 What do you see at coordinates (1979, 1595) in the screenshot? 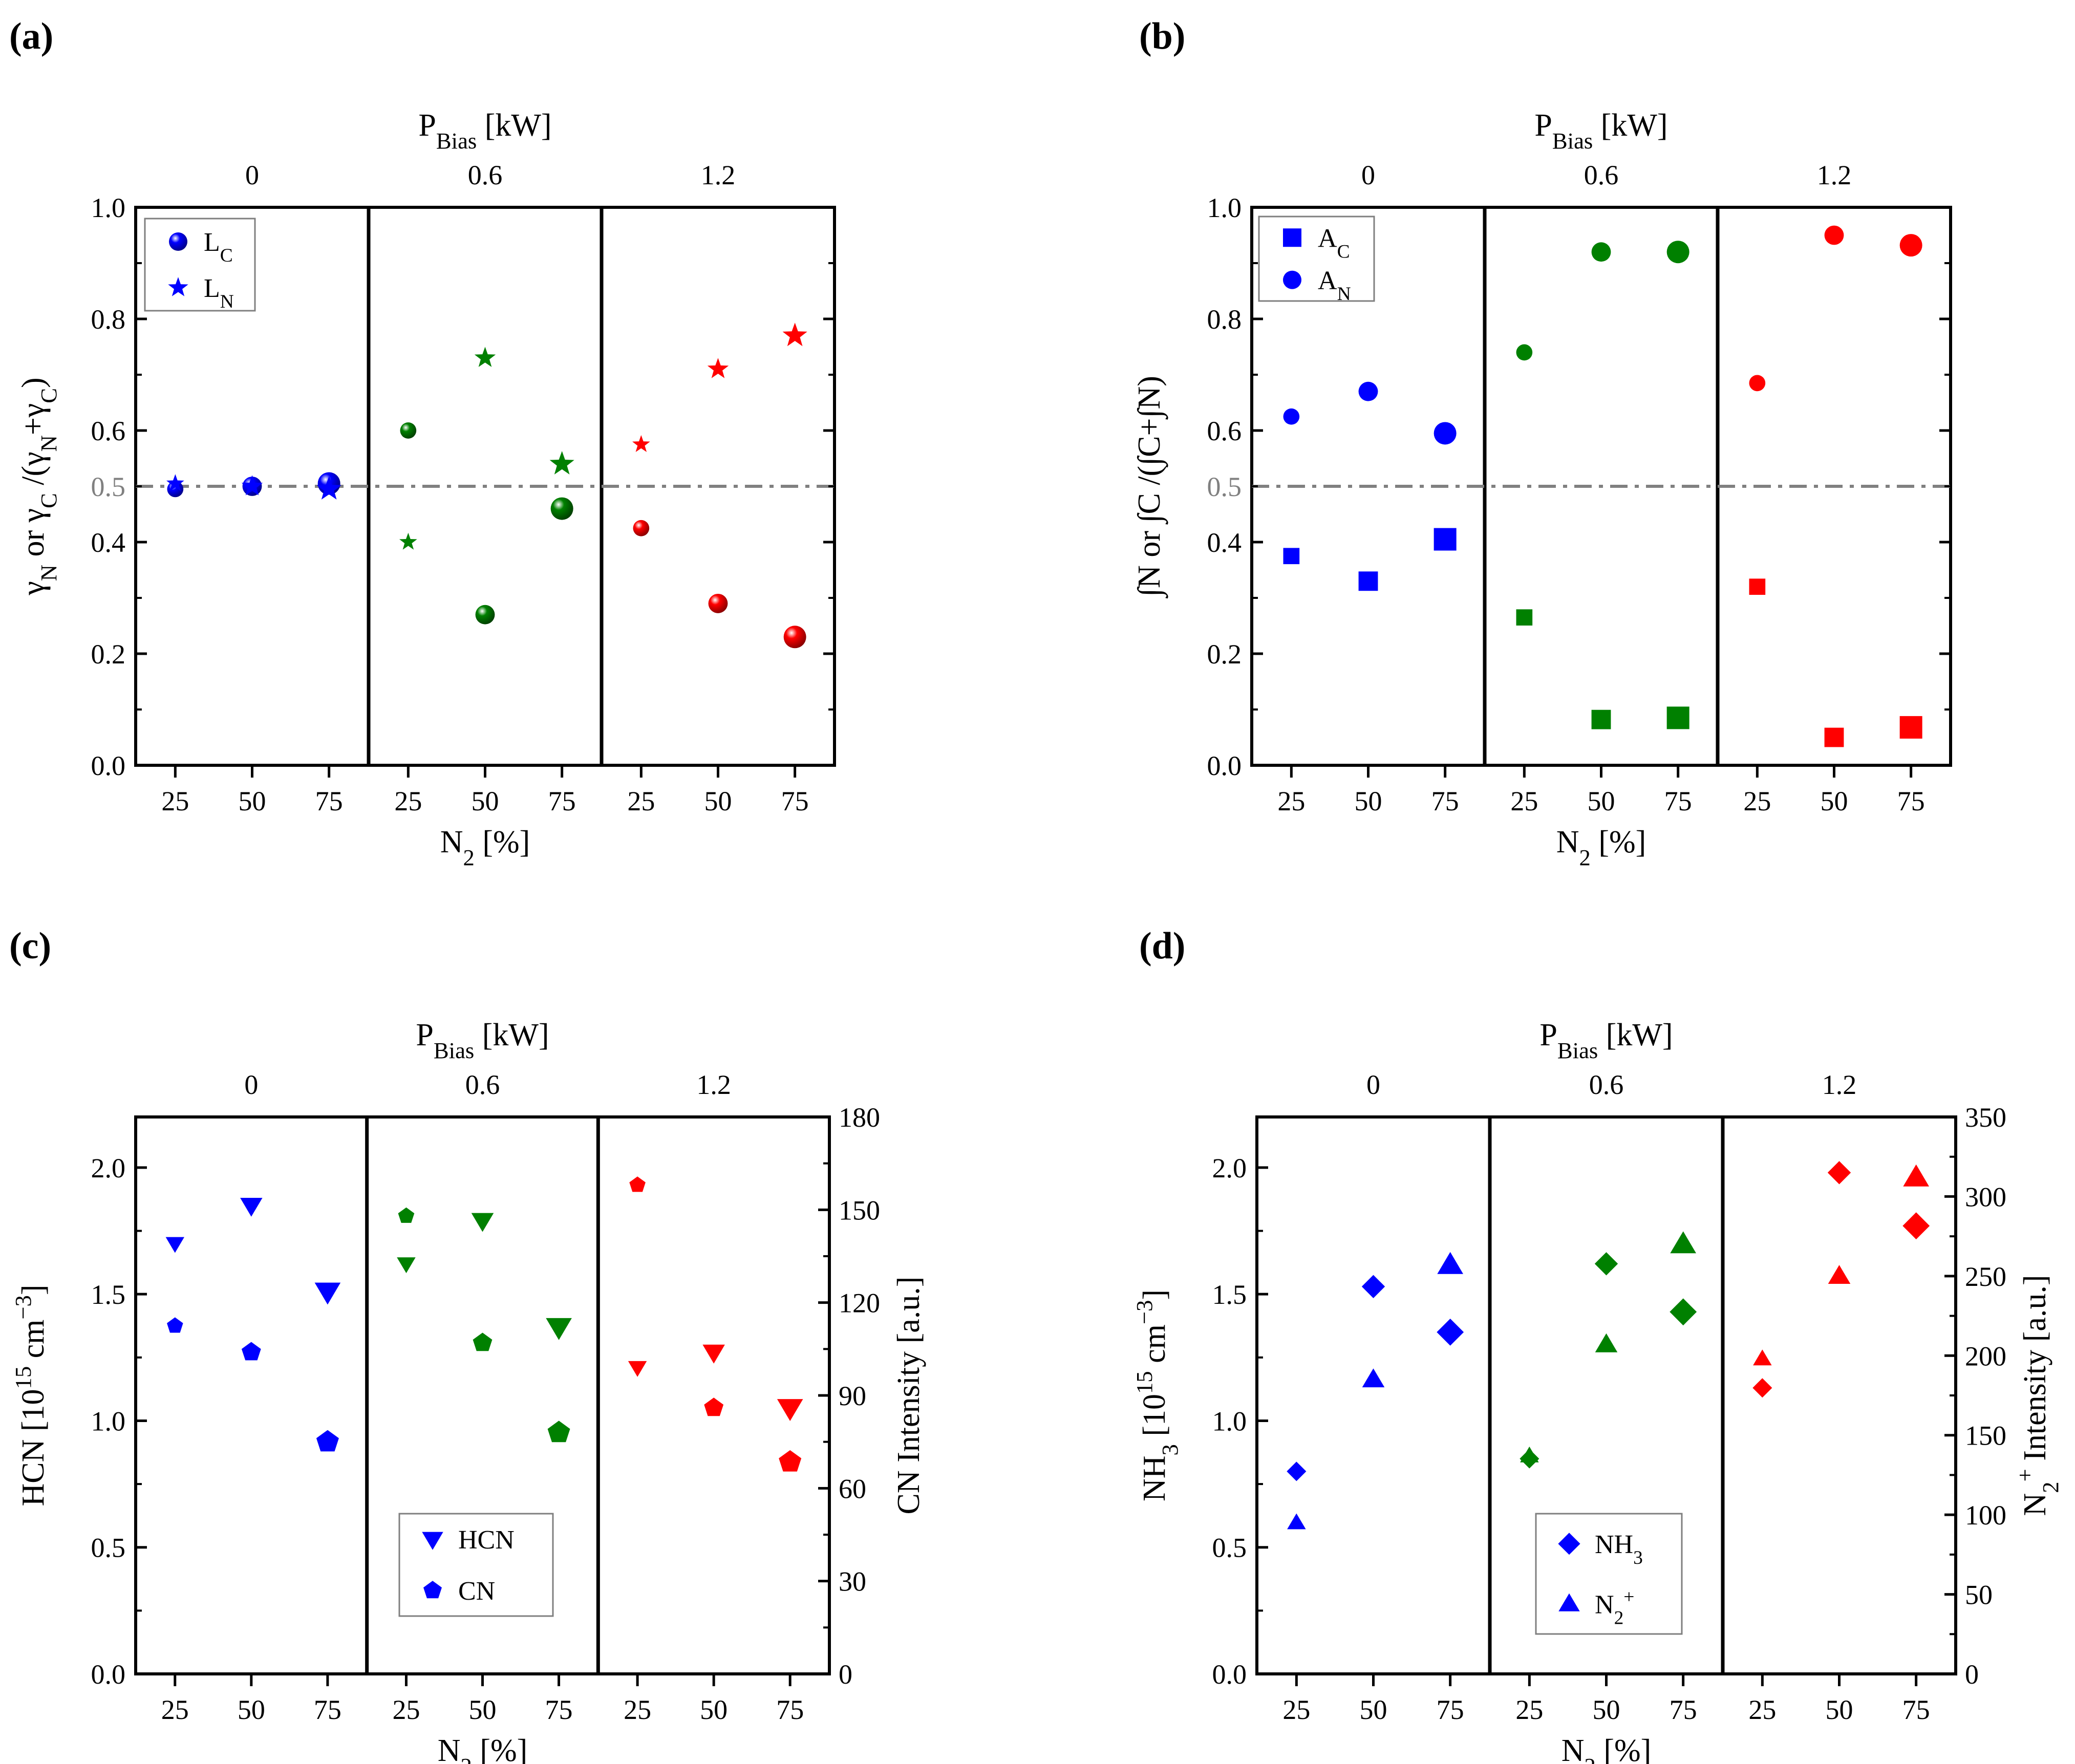
I see `y2-tick-label: 50` at bounding box center [1979, 1595].